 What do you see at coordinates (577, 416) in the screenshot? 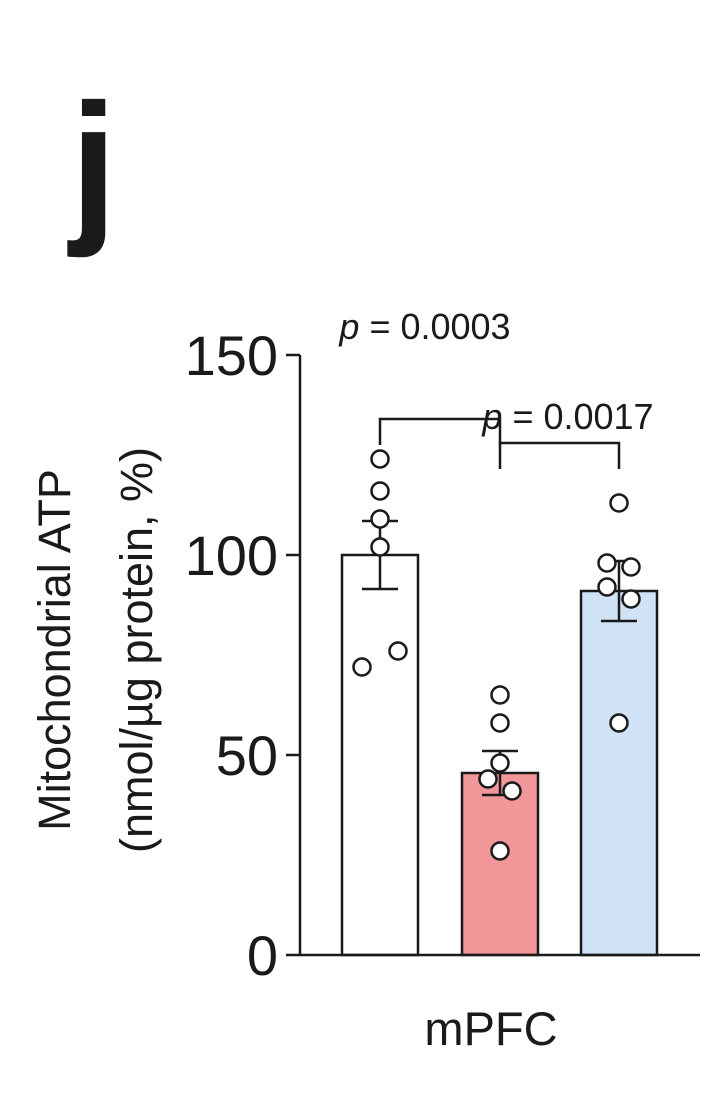
I see `p-value: = 0.0017` at bounding box center [577, 416].